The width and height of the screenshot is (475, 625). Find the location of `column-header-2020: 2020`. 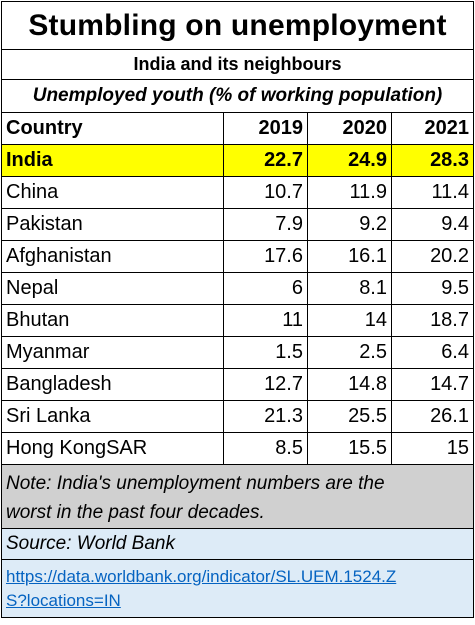

column-header-2020: 2020 is located at coordinates (350, 128).